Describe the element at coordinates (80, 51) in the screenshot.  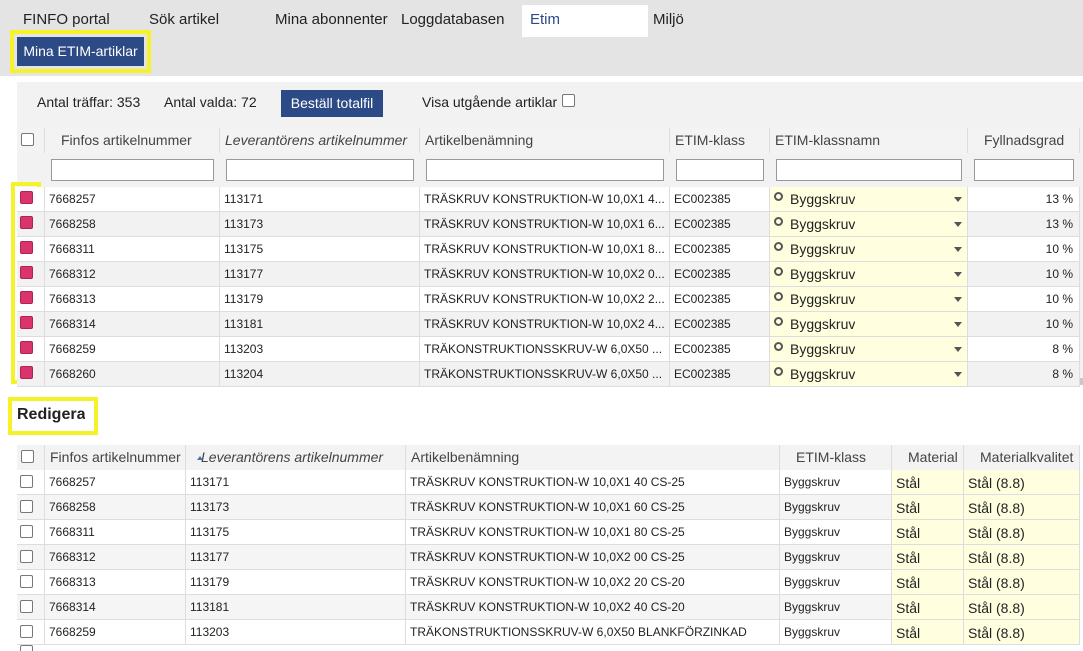
I see `nav-button: Mina ETIM-artiklar` at that location.